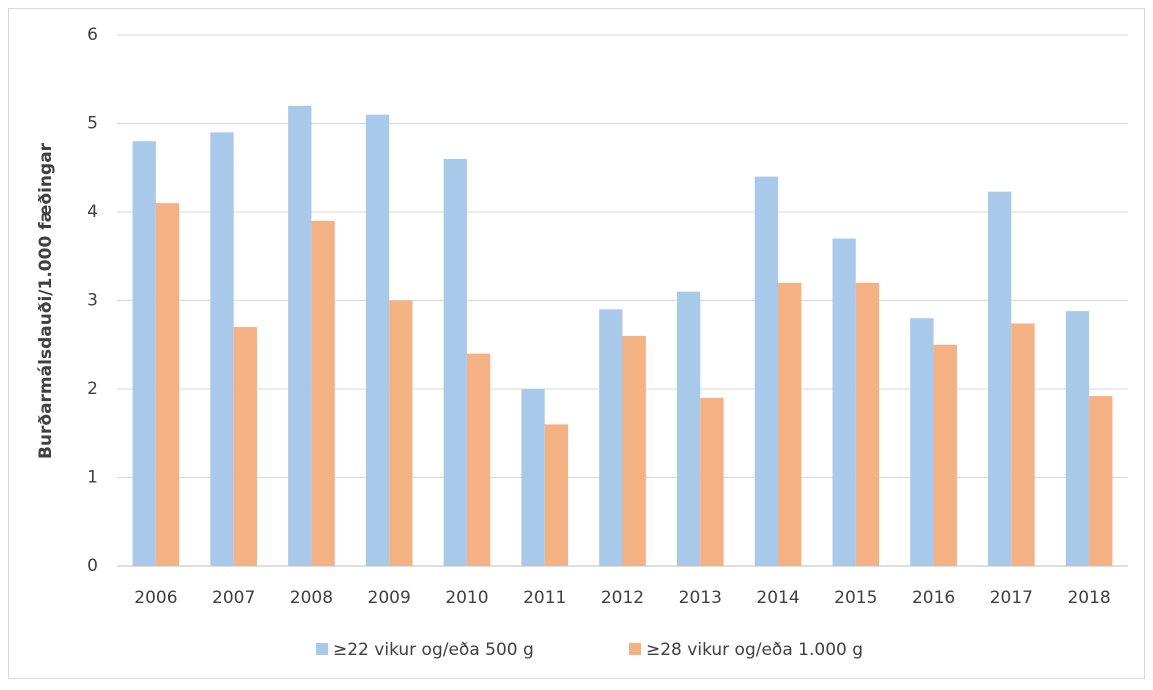 This screenshot has width=1153, height=690. Describe the element at coordinates (544, 598) in the screenshot. I see `x-tick-label: 2011` at that location.